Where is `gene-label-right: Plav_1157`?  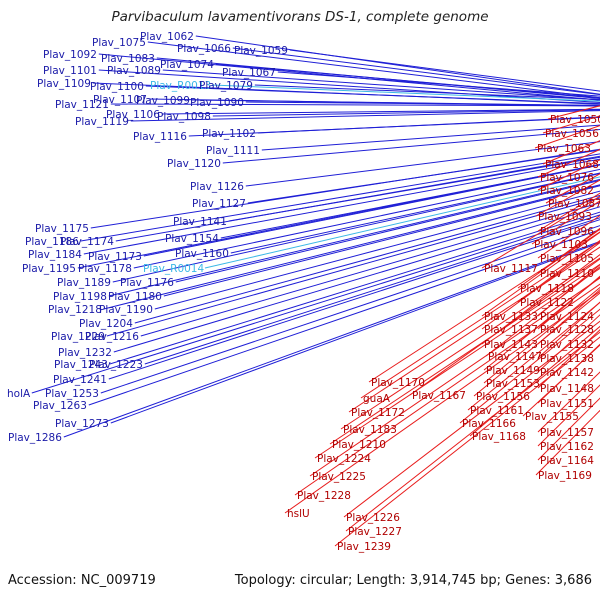
gene-label-right: Plav_1157 is located at coordinates (567, 433).